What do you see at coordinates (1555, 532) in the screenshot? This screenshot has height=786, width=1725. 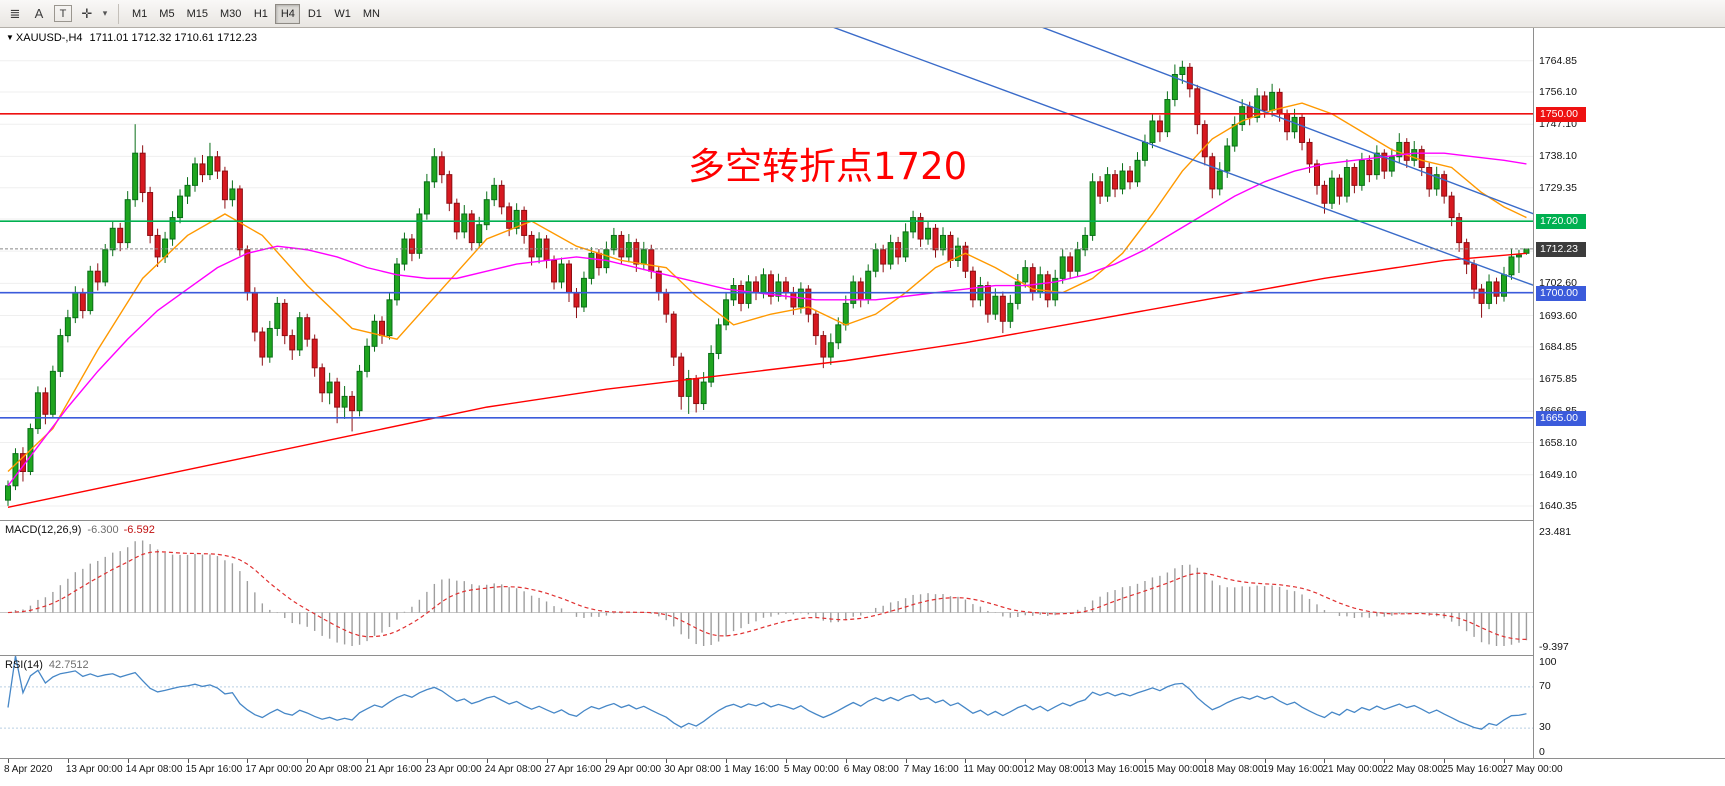 I see `macd-axis-label: 23.481` at bounding box center [1555, 532].